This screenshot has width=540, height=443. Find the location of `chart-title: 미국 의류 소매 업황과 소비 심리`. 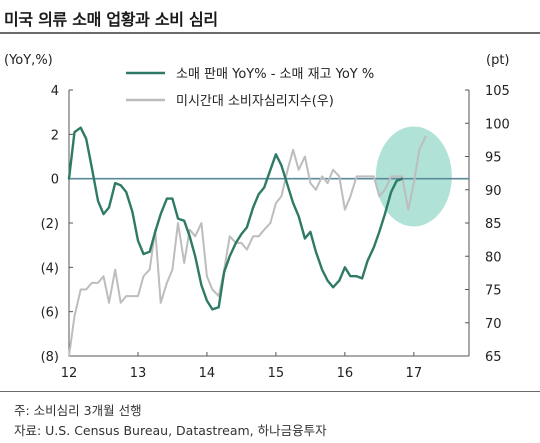

chart-title: 미국 의류 소매 업황과 소비 심리 is located at coordinates (111, 19).